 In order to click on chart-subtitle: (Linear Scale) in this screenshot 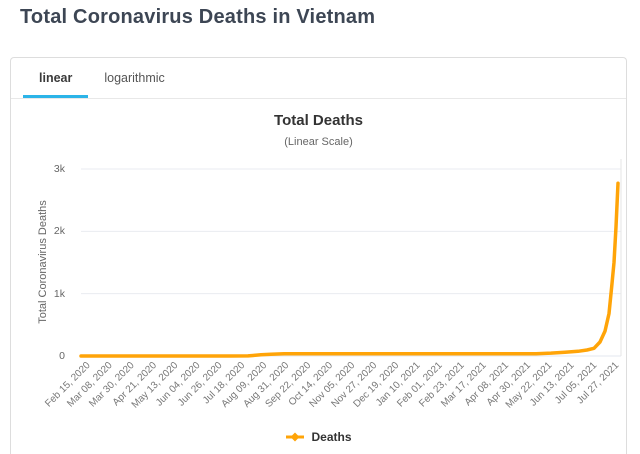, I will do `click(318, 142)`.